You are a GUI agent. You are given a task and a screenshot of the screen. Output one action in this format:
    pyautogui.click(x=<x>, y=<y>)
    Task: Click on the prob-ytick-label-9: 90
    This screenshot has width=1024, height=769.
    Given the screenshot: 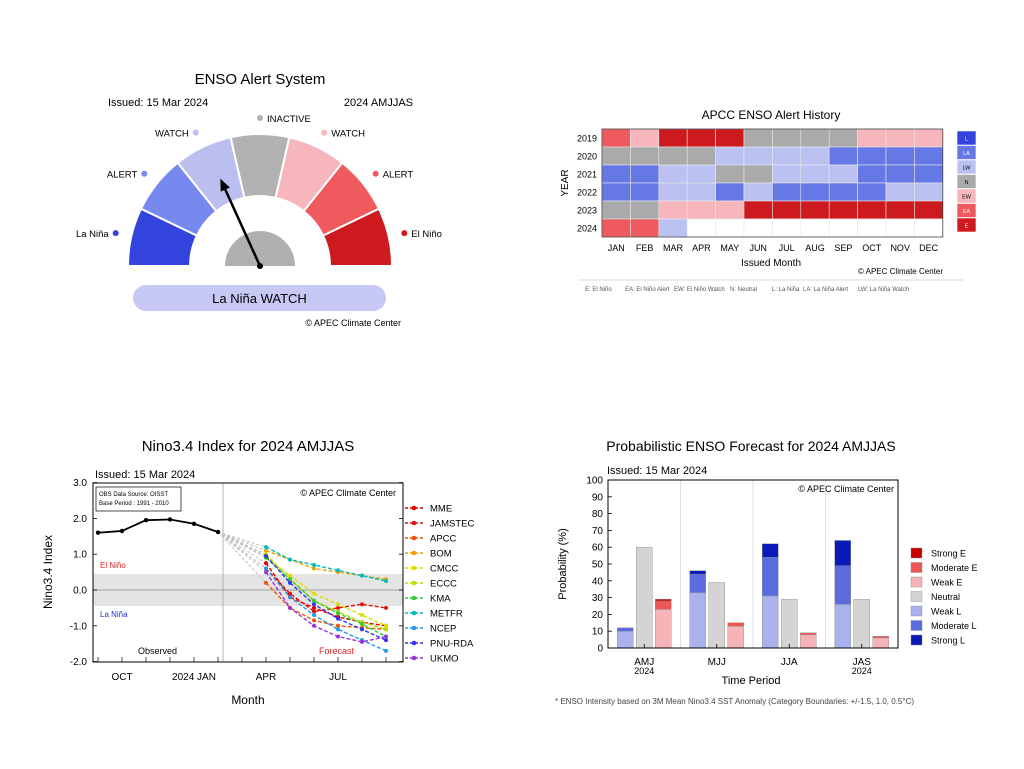 What is the action you would take?
    pyautogui.click(x=598, y=497)
    